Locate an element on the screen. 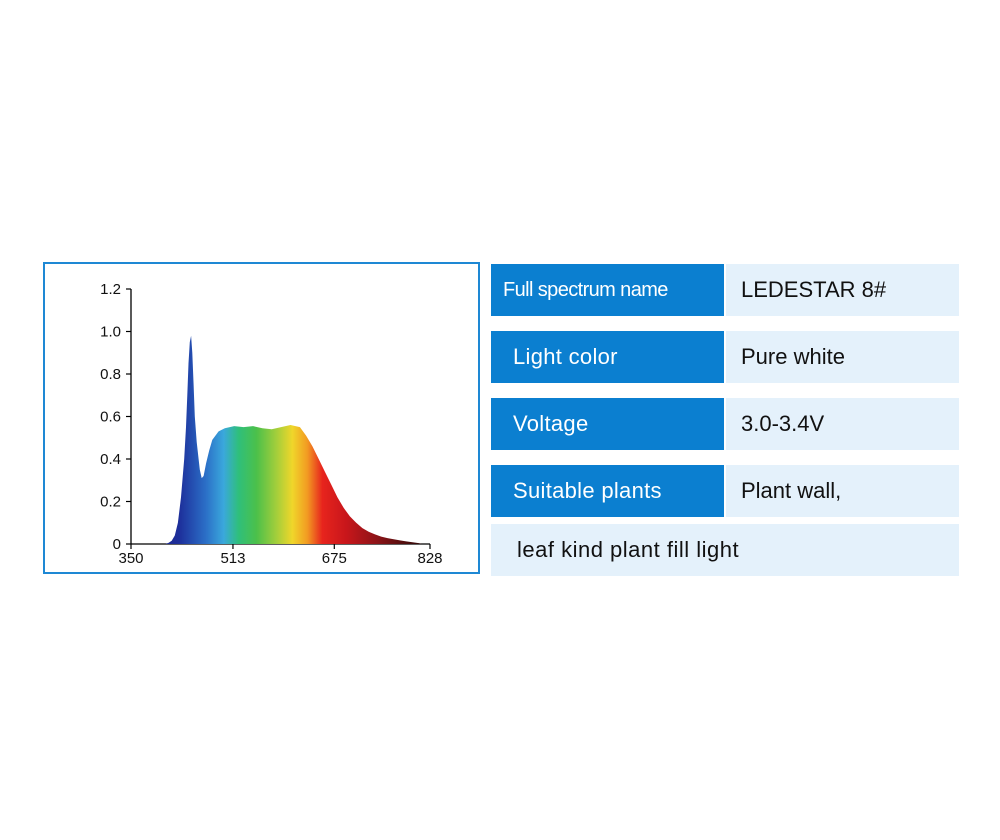 This screenshot has width=1000, height=840. y-axis-ticks: 0 0.2 0.4 0.6 0.8 1.0 1.2 is located at coordinates (115, 417).